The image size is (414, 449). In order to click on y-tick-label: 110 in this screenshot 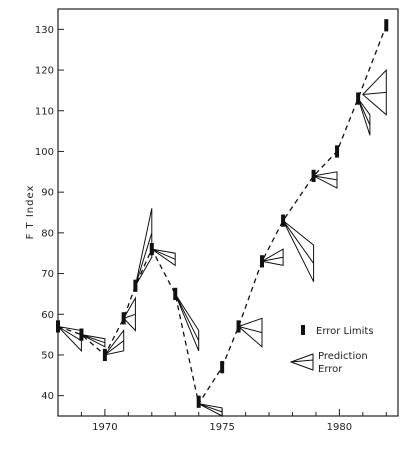, I will do `click(44, 111)`.